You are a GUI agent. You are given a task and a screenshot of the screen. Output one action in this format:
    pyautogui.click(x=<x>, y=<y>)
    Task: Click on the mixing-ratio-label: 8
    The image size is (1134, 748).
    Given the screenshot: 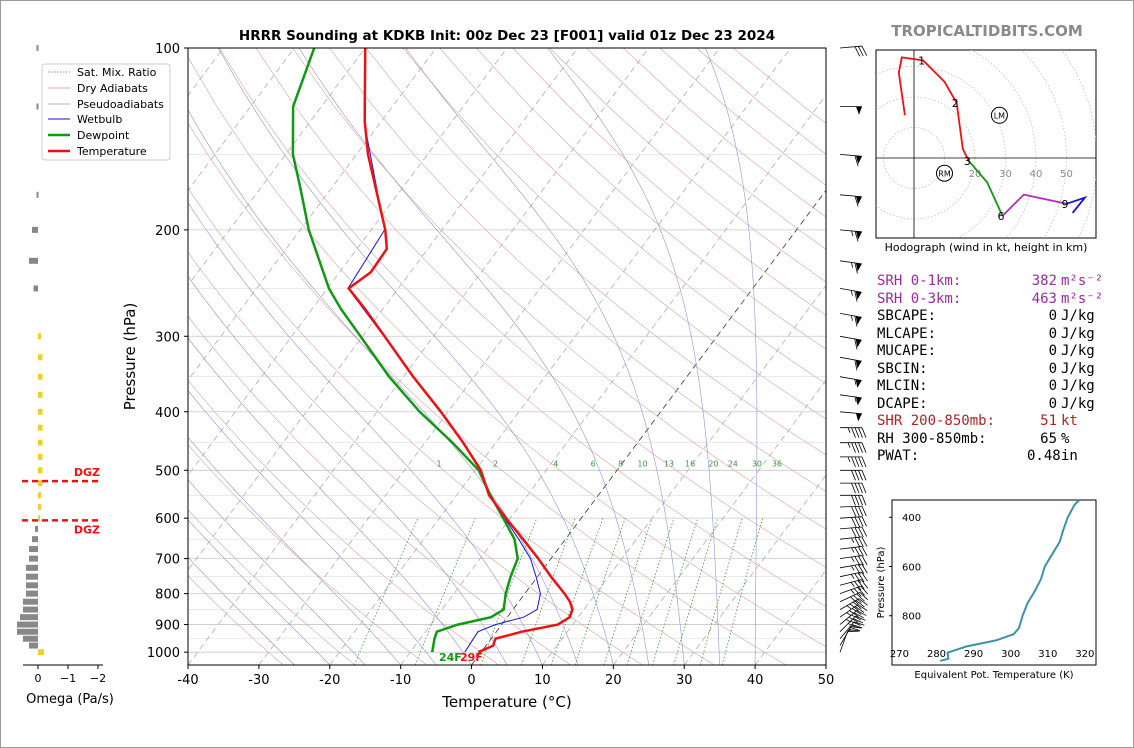 What is the action you would take?
    pyautogui.click(x=620, y=463)
    